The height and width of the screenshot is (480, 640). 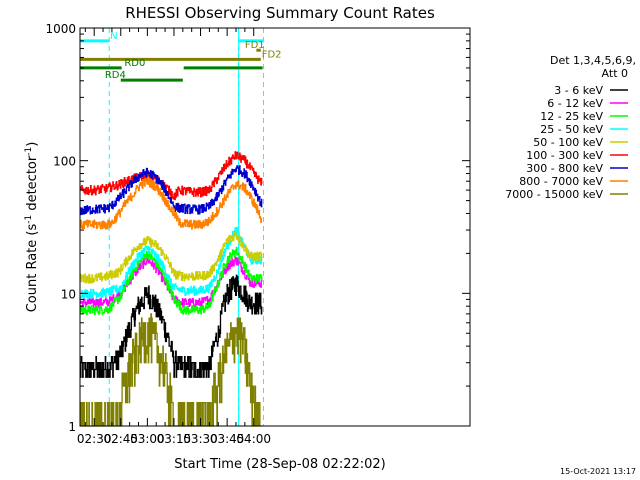 I want to click on x-tick-label: 03:15, so click(x=174, y=439).